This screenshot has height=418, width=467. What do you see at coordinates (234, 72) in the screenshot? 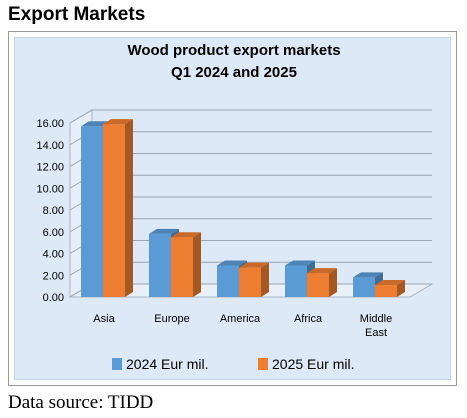
I see `chart-subtitle: Q1 2024 and 2025` at bounding box center [234, 72].